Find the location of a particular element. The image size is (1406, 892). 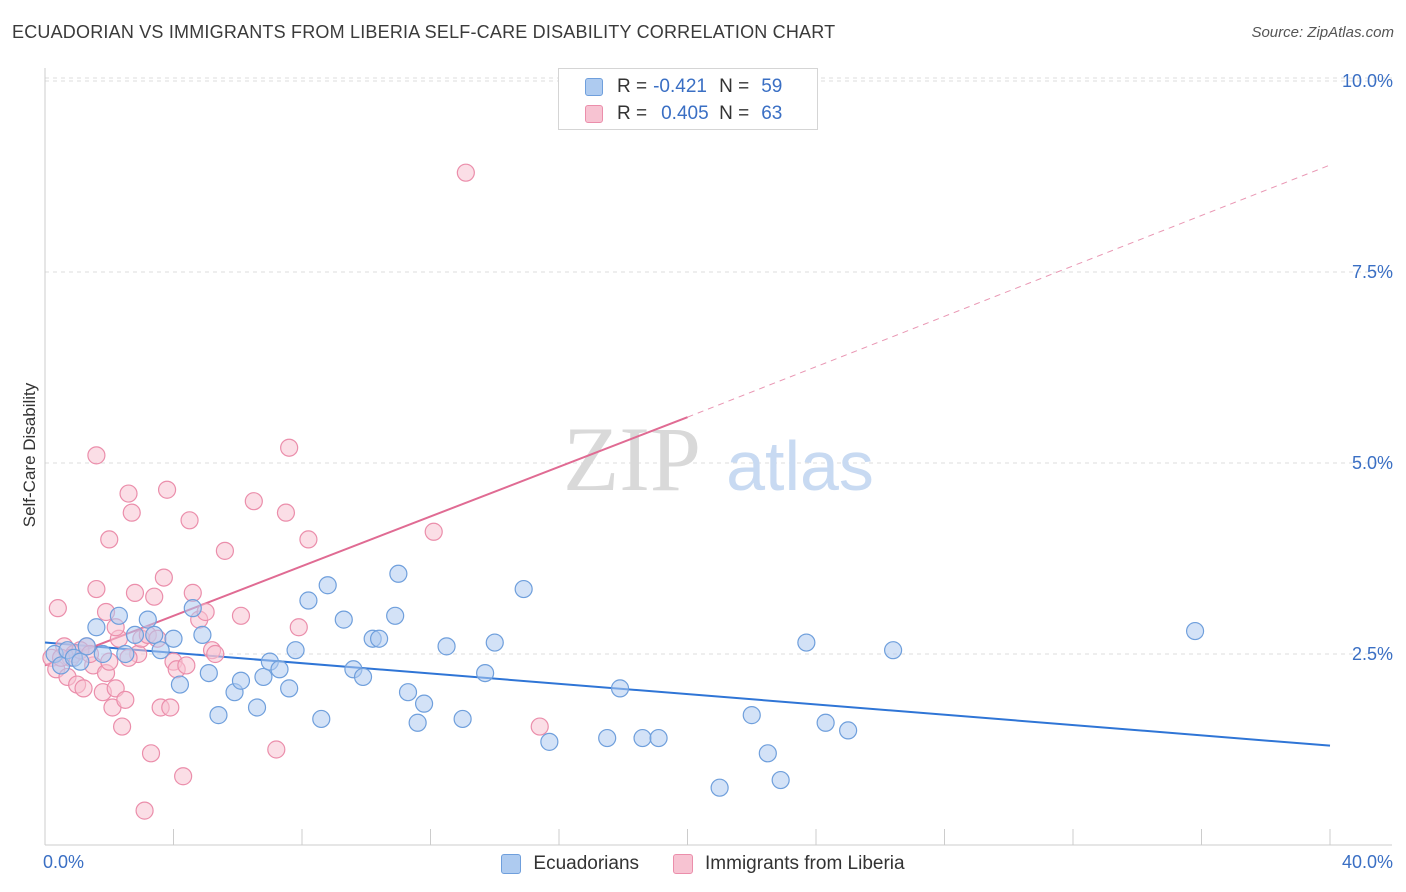

y-tick-label: 2.5% is located at coordinates (1372, 654).